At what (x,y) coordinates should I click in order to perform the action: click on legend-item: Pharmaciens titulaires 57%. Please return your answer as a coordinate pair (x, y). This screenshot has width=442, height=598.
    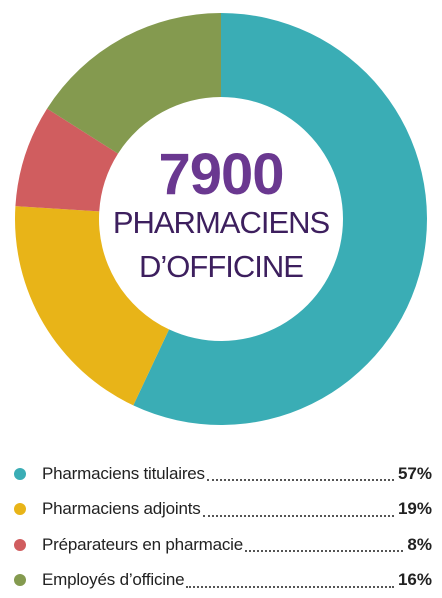
    Looking at the image, I should click on (223, 474).